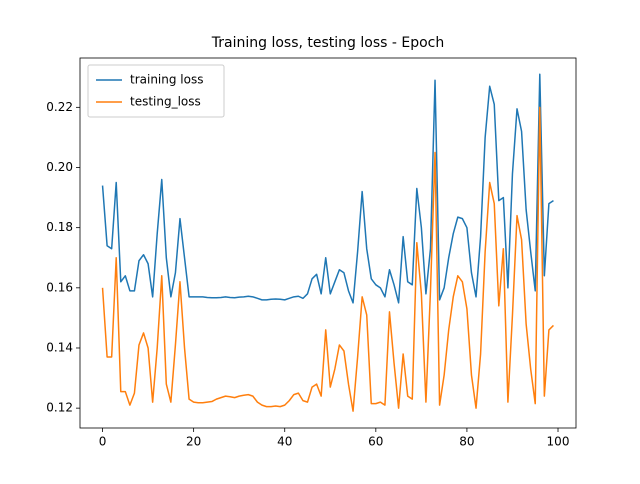  Describe the element at coordinates (59, 408) in the screenshot. I see `y-tick-label: 0.12` at that location.